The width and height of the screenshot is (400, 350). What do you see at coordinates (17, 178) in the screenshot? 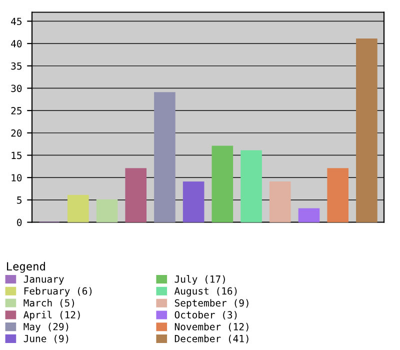
I see `y-tick-label: 10` at bounding box center [17, 178].